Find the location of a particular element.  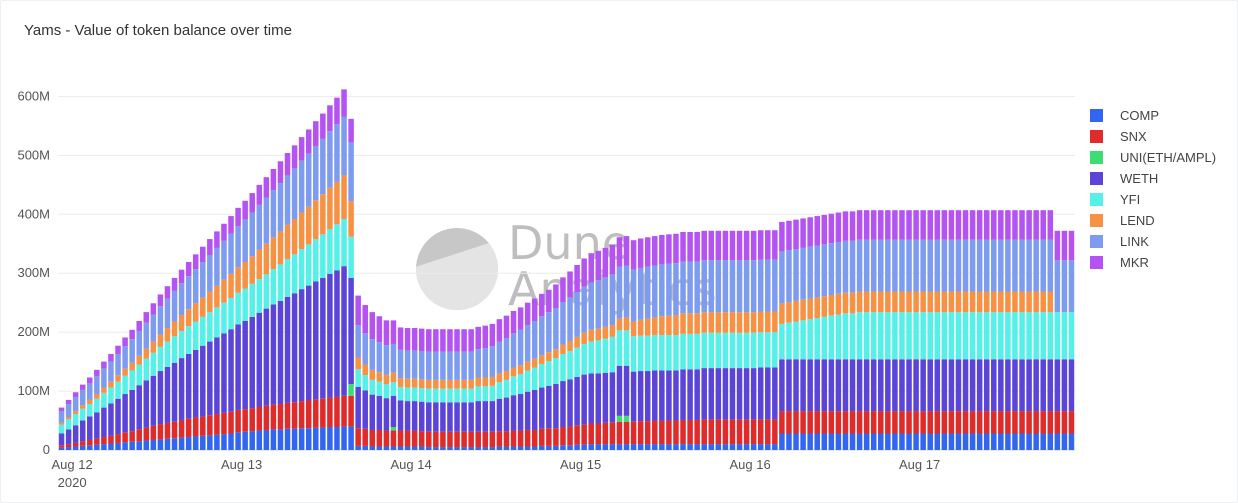

legend-item-mkr: MKR is located at coordinates (1153, 262).